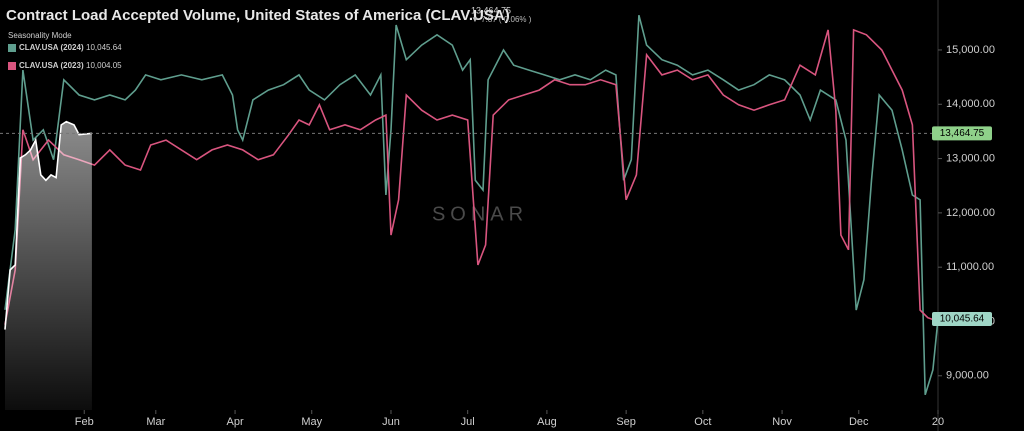  Describe the element at coordinates (311, 422) in the screenshot. I see `x-tick-label: May` at that location.